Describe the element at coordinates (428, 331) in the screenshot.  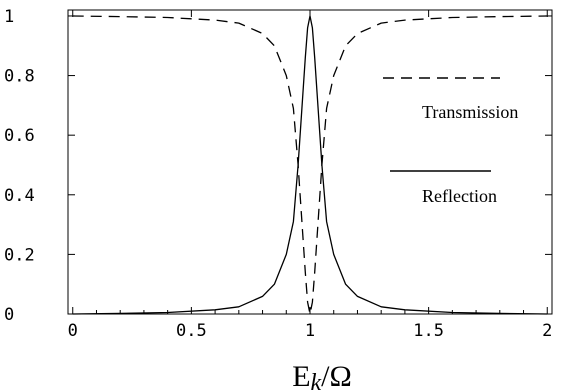
I see `x-tick-label: 1.5` at that location.